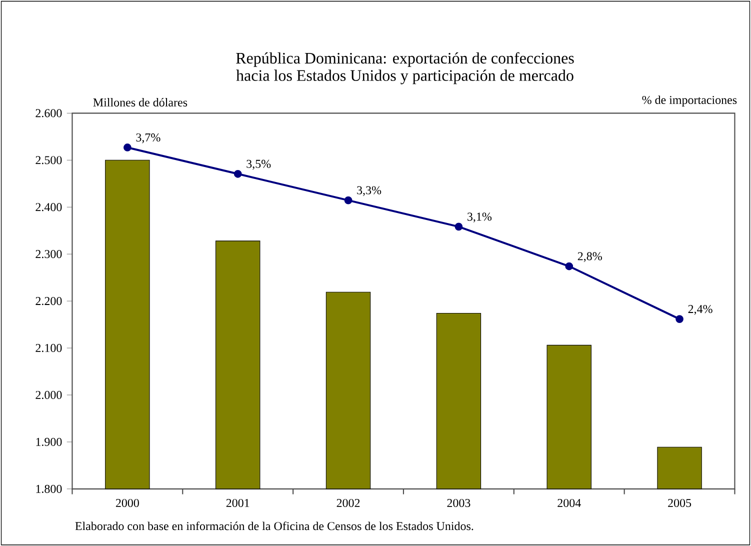  What do you see at coordinates (369, 191) in the screenshot?
I see `data-label: 3,3%` at bounding box center [369, 191].